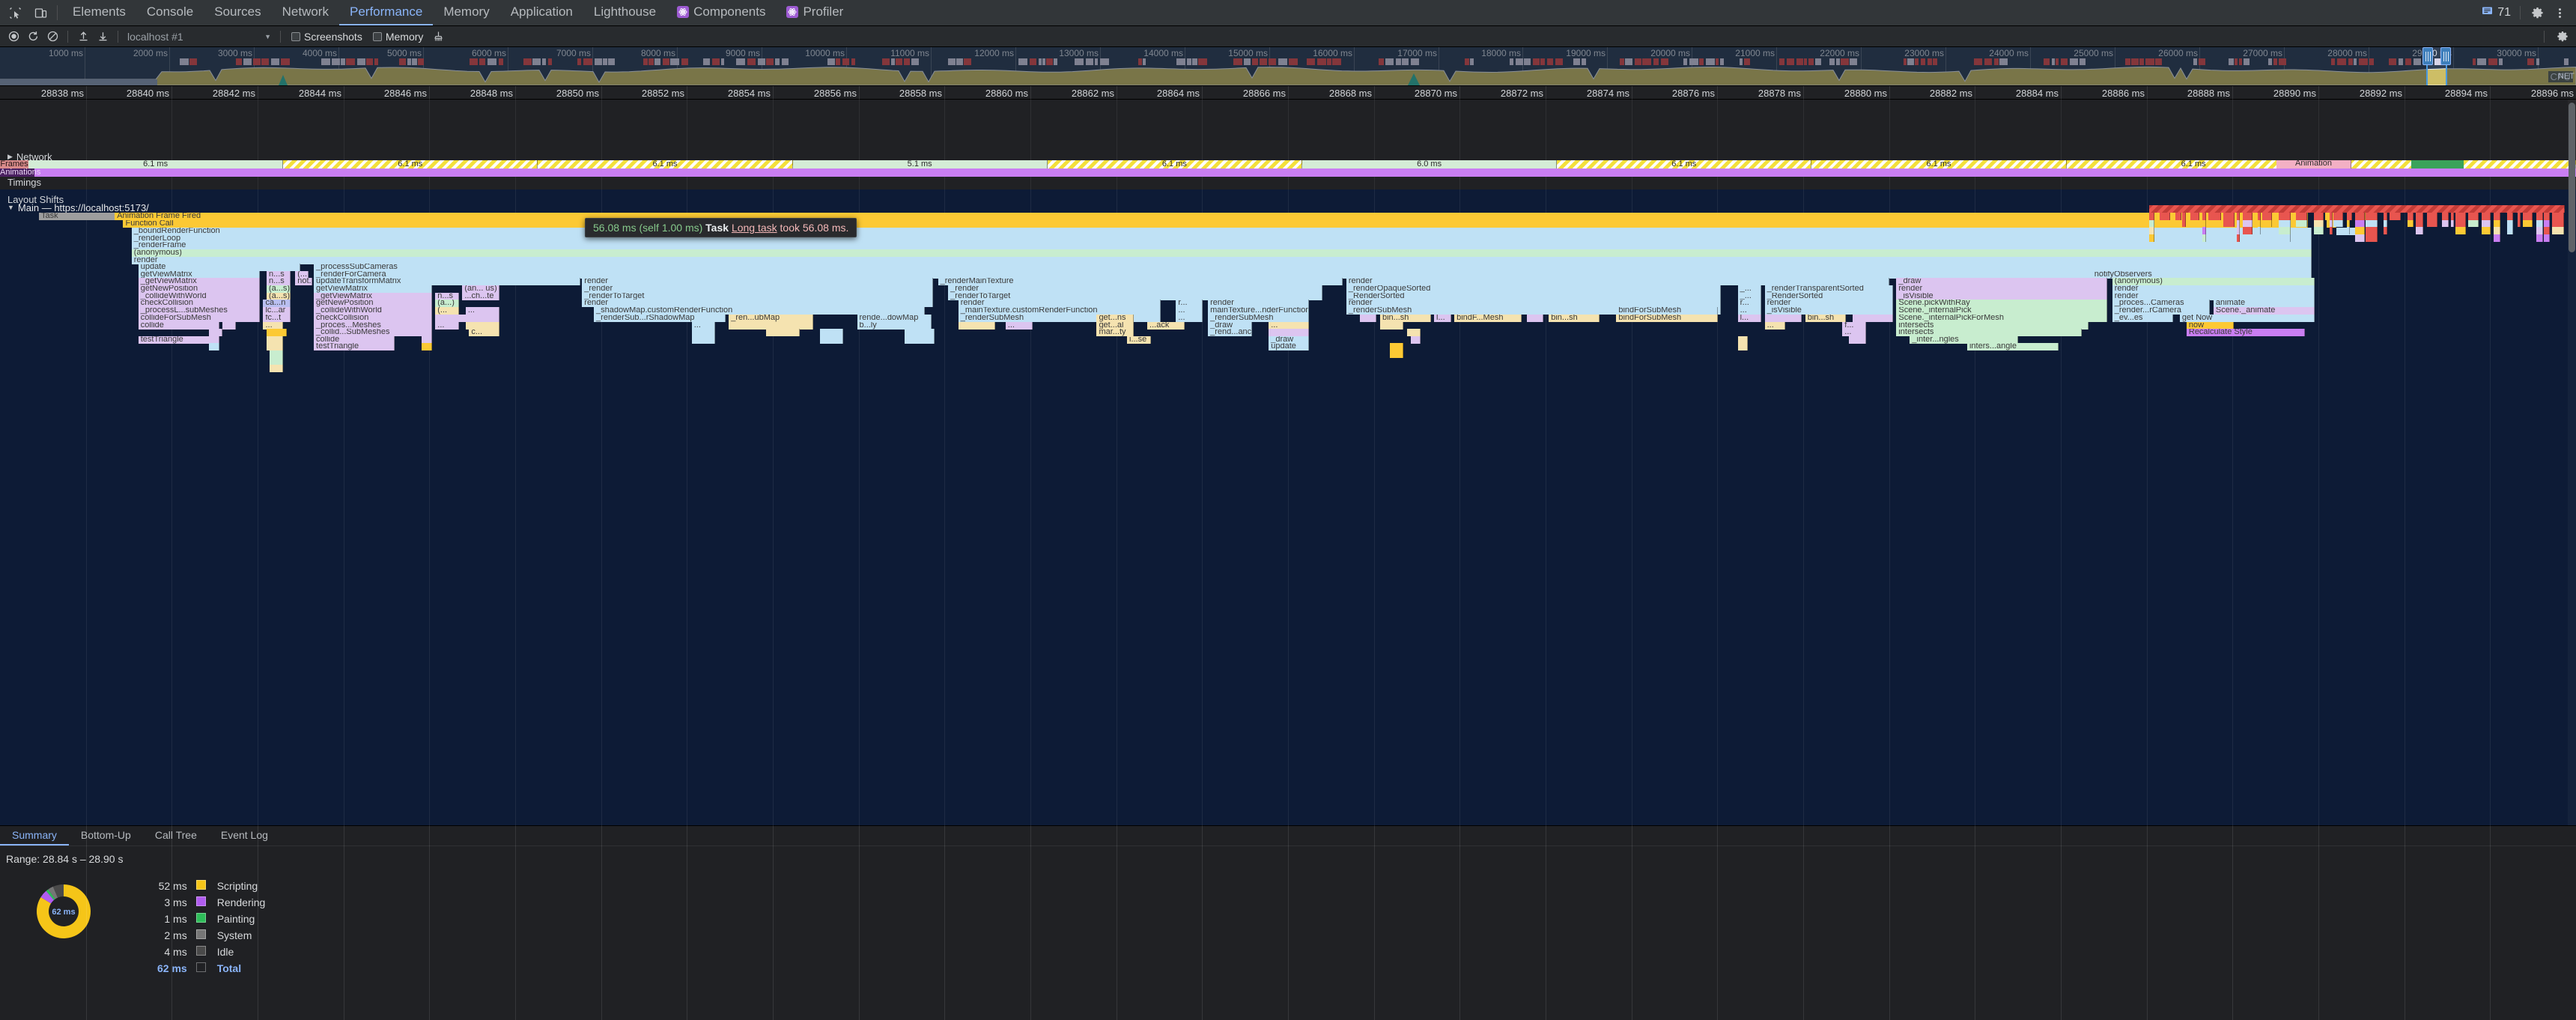  I want to click on flame-bar: intersects, so click(1992, 326).